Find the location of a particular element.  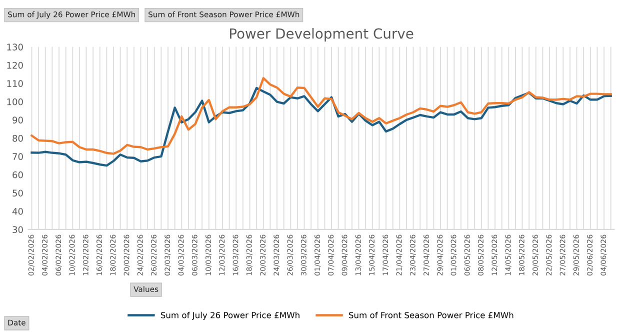

y-tick-label: 70 is located at coordinates (17, 156).